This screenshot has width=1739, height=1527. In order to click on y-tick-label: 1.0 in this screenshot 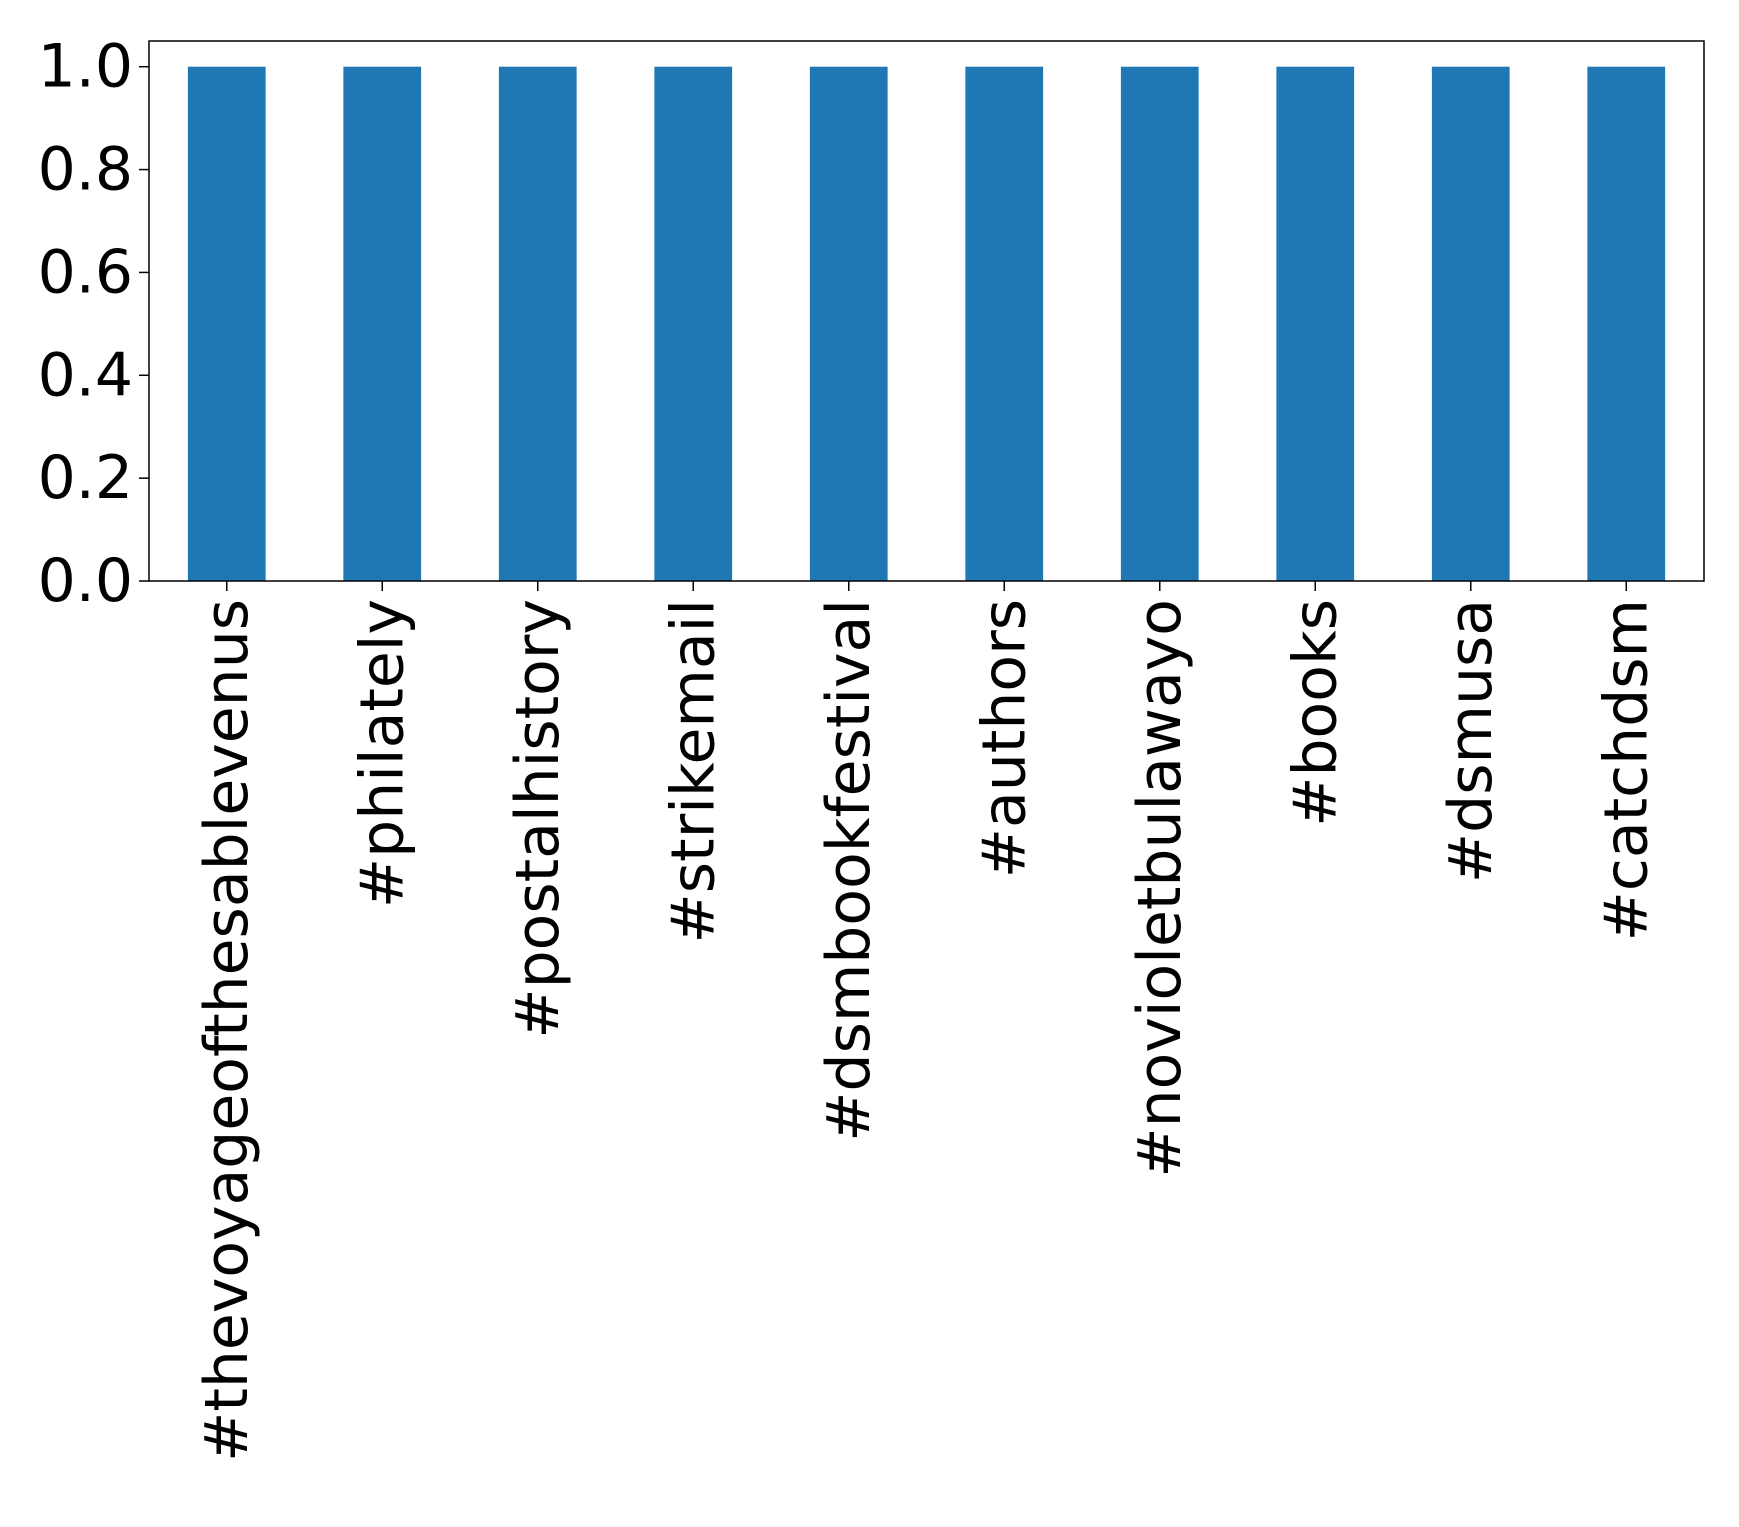, I will do `click(85, 67)`.